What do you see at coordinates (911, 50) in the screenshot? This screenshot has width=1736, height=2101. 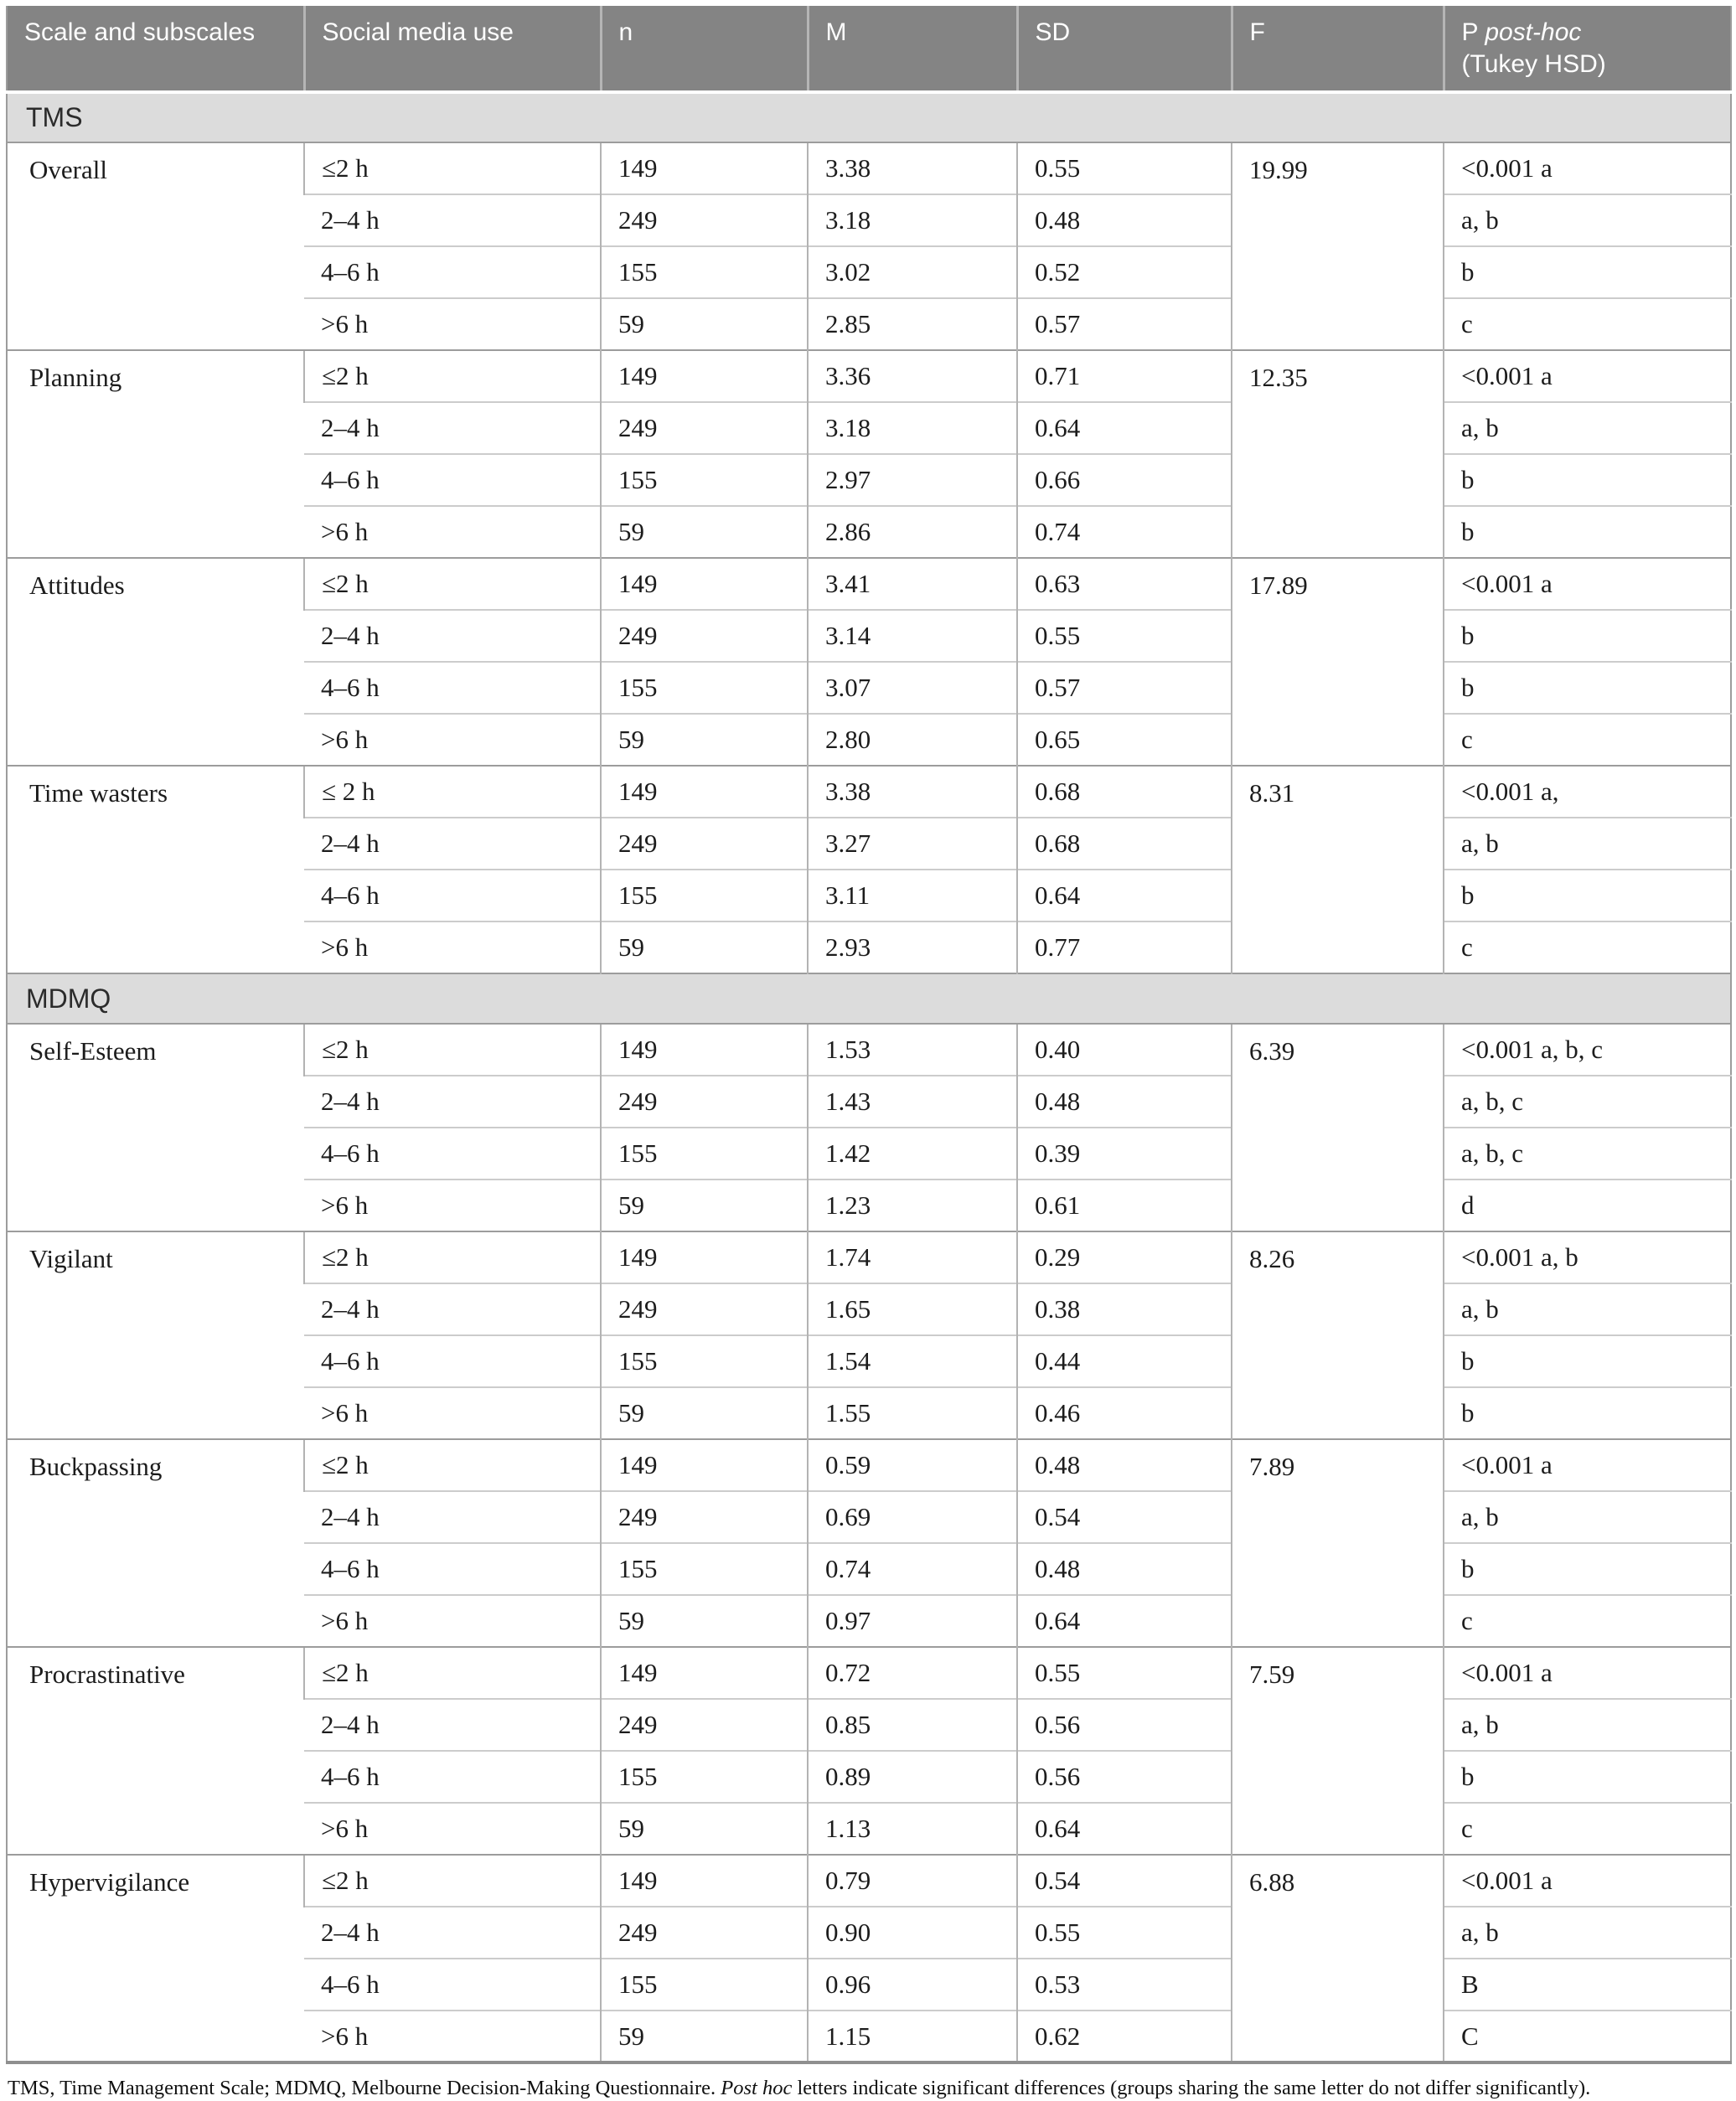 I see `header-cell-m: M` at bounding box center [911, 50].